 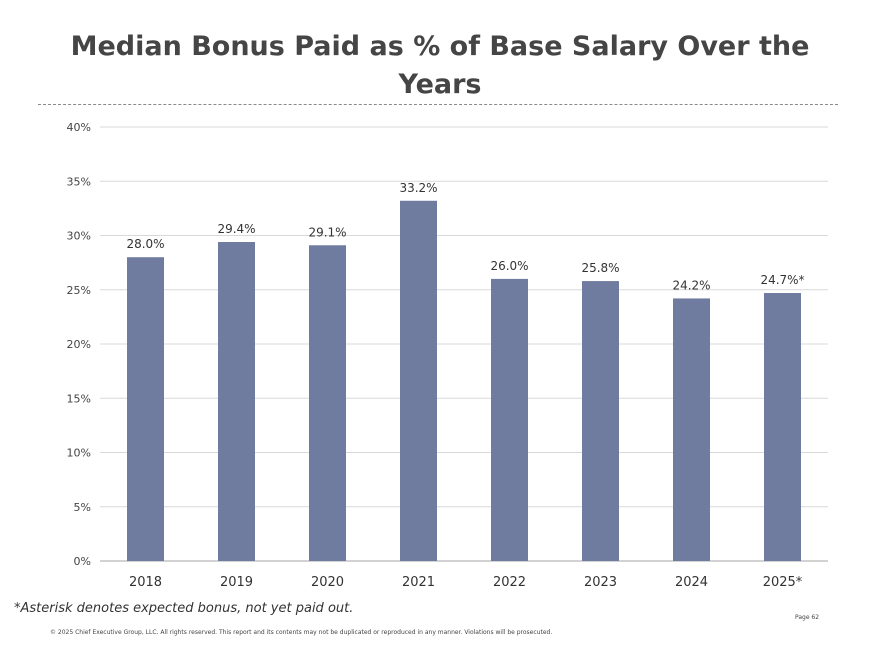 What do you see at coordinates (807, 617) in the screenshot?
I see `page-number: Page 62` at bounding box center [807, 617].